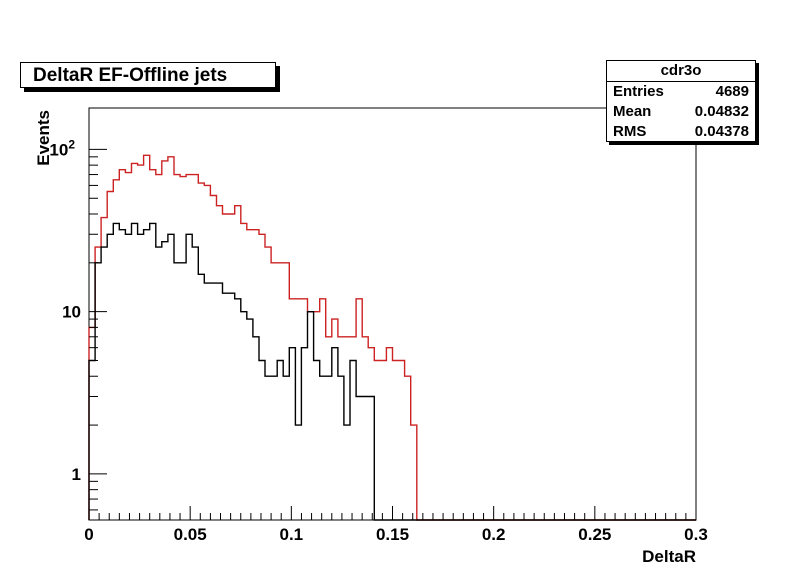 Image resolution: width=800 pixels, height=580 pixels. What do you see at coordinates (681, 92) in the screenshot?
I see `stats-row-entries: Entries 4689` at bounding box center [681, 92].